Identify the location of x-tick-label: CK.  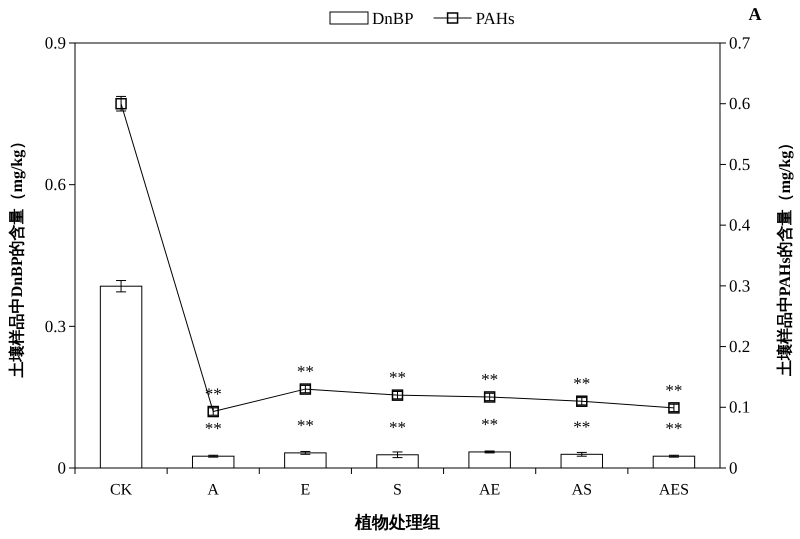
(121, 490).